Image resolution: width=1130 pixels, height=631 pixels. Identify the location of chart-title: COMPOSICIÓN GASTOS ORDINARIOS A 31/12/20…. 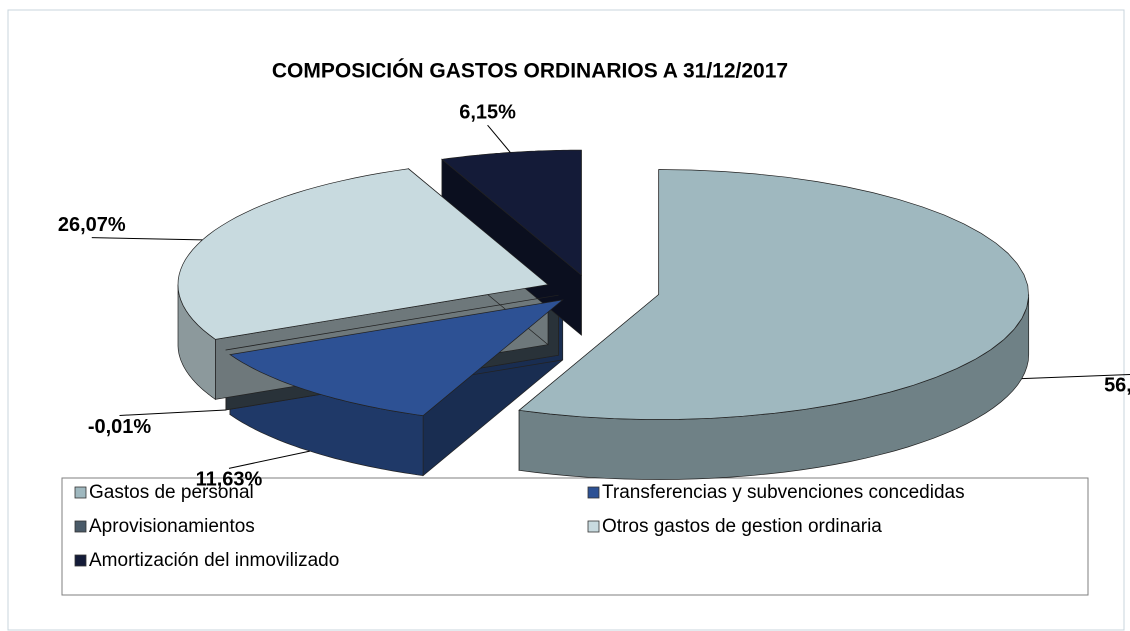
(530, 71).